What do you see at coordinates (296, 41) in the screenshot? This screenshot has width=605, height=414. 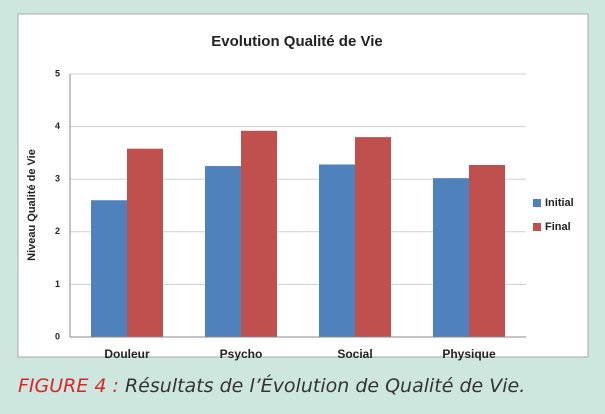 I see `chart-title: Evolution Qualité de Vie` at bounding box center [296, 41].